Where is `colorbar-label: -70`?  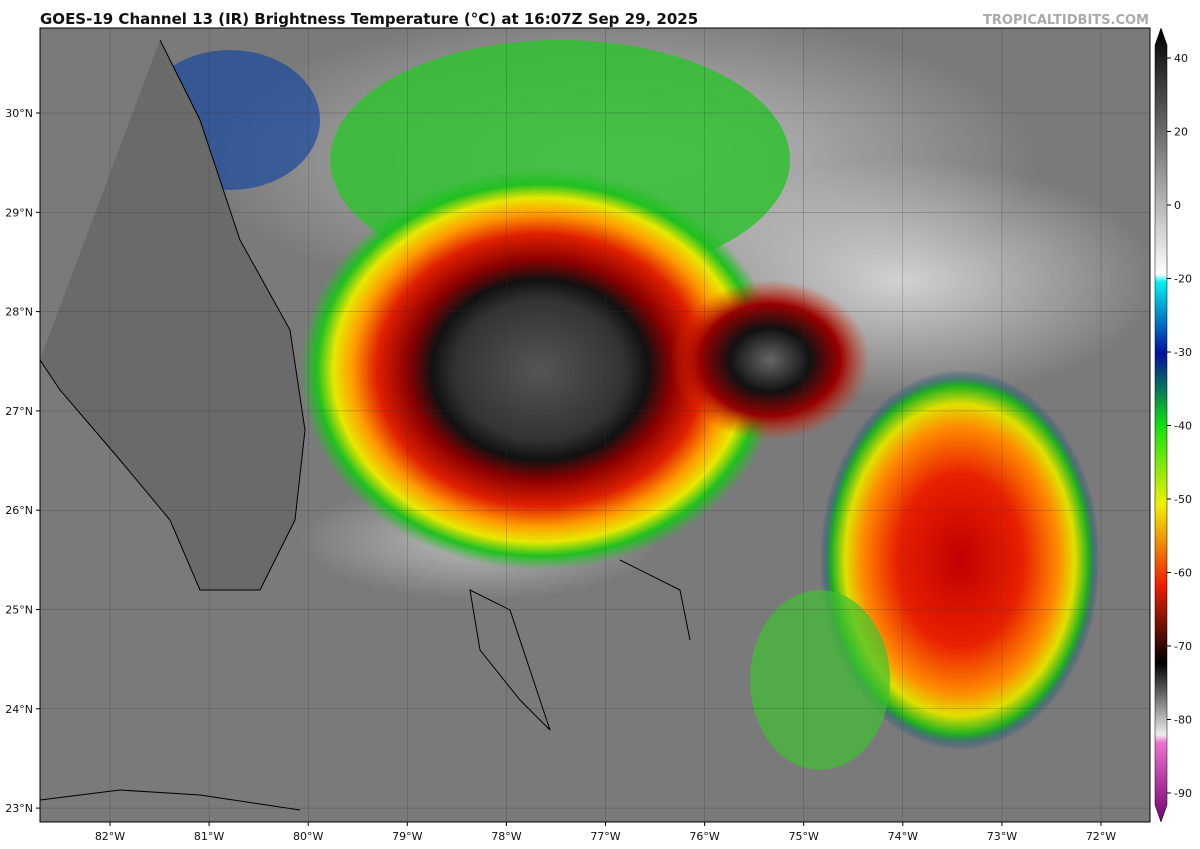 colorbar-label: -70 is located at coordinates (1183, 646).